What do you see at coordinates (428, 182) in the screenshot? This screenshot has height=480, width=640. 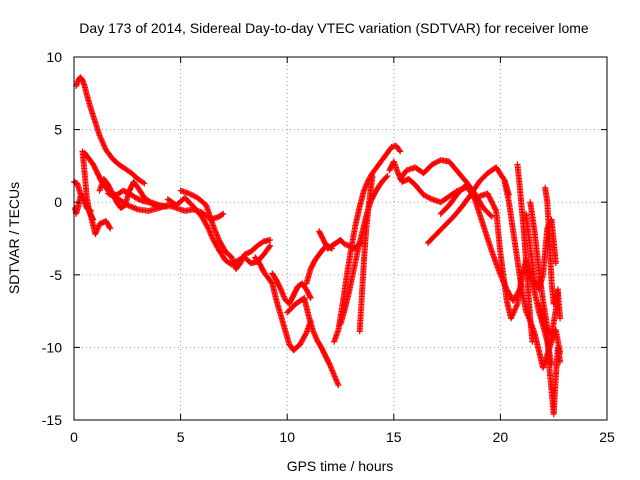 I see `series-arc18` at bounding box center [428, 182].